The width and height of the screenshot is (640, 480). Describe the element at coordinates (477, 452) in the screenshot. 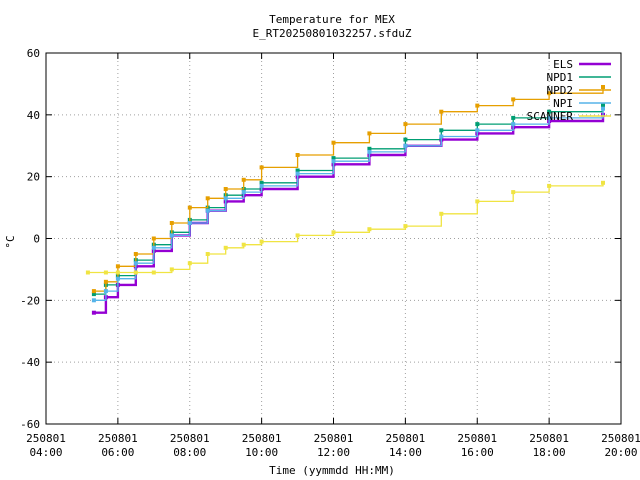

I see `x-tick-time-label: 16:00` at that location.